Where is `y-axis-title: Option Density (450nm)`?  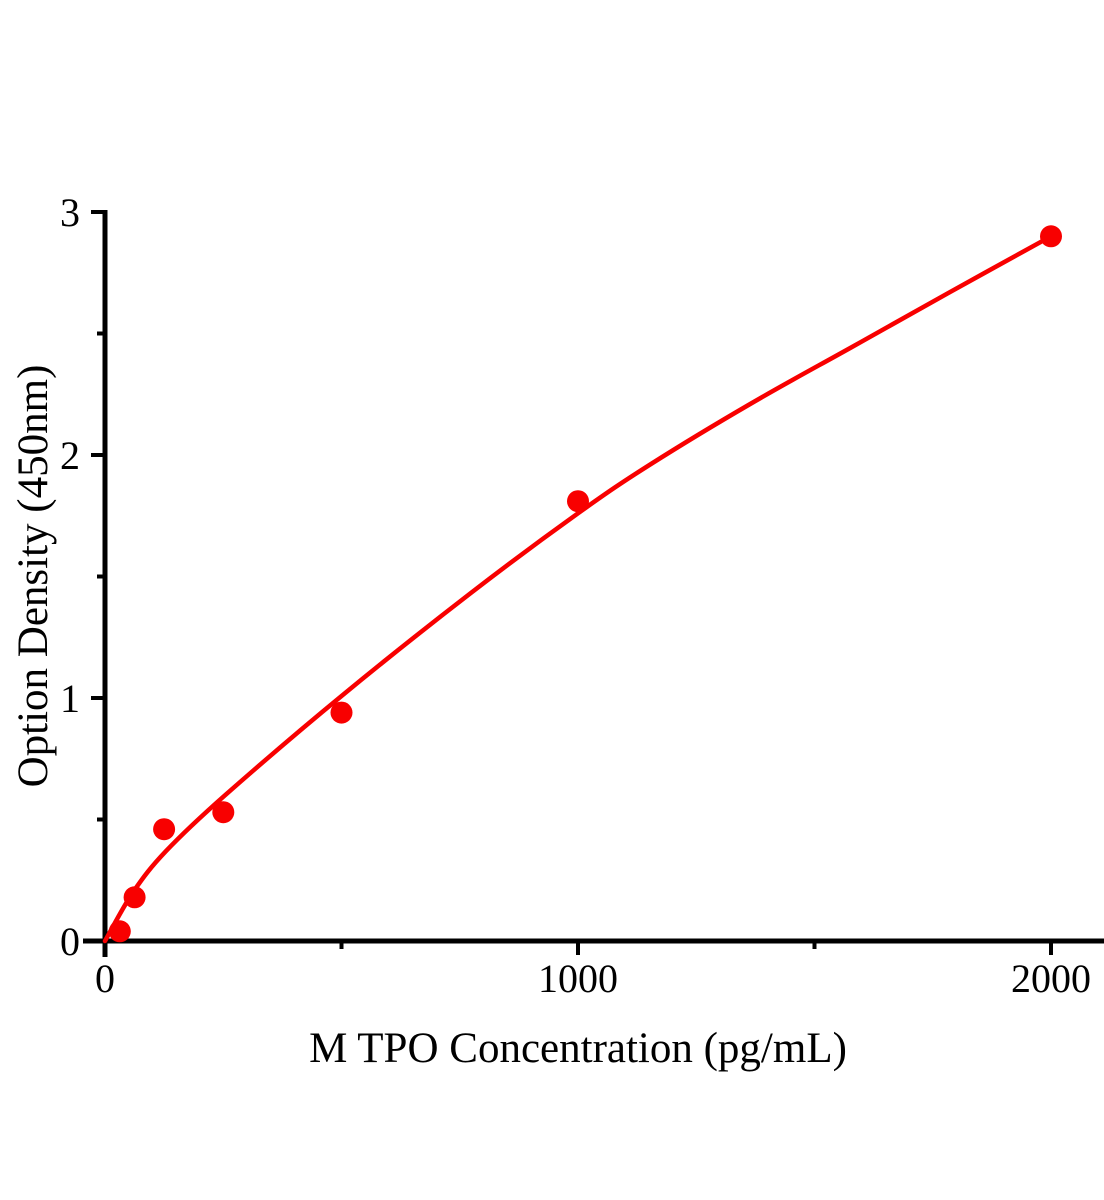 y-axis-title: Option Density (450nm) is located at coordinates (33, 576).